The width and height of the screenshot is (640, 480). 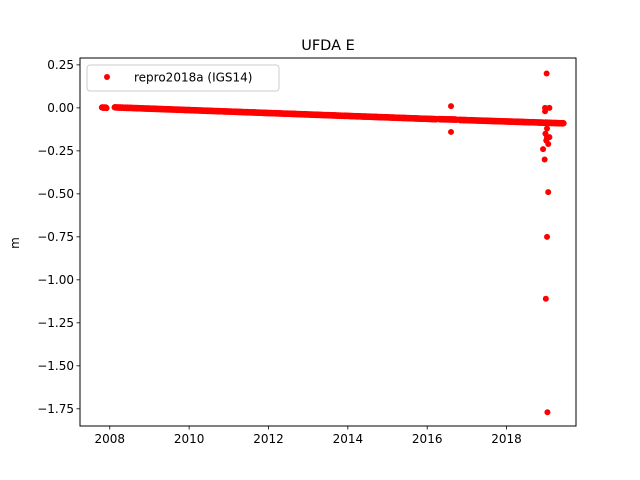 I want to click on y-tick-label: 0.00, so click(x=60, y=108).